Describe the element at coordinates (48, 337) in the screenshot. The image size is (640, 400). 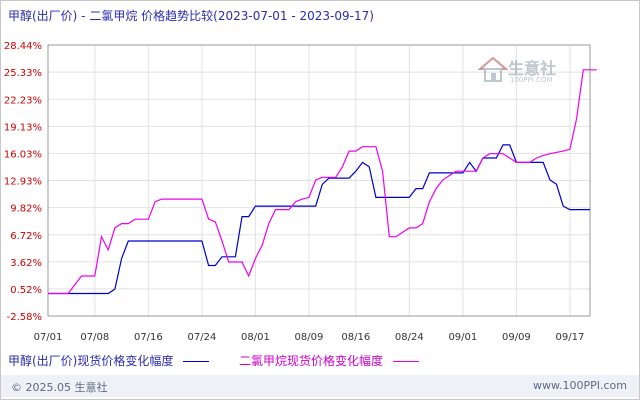
I see `x-tick-label: 07/01` at that location.